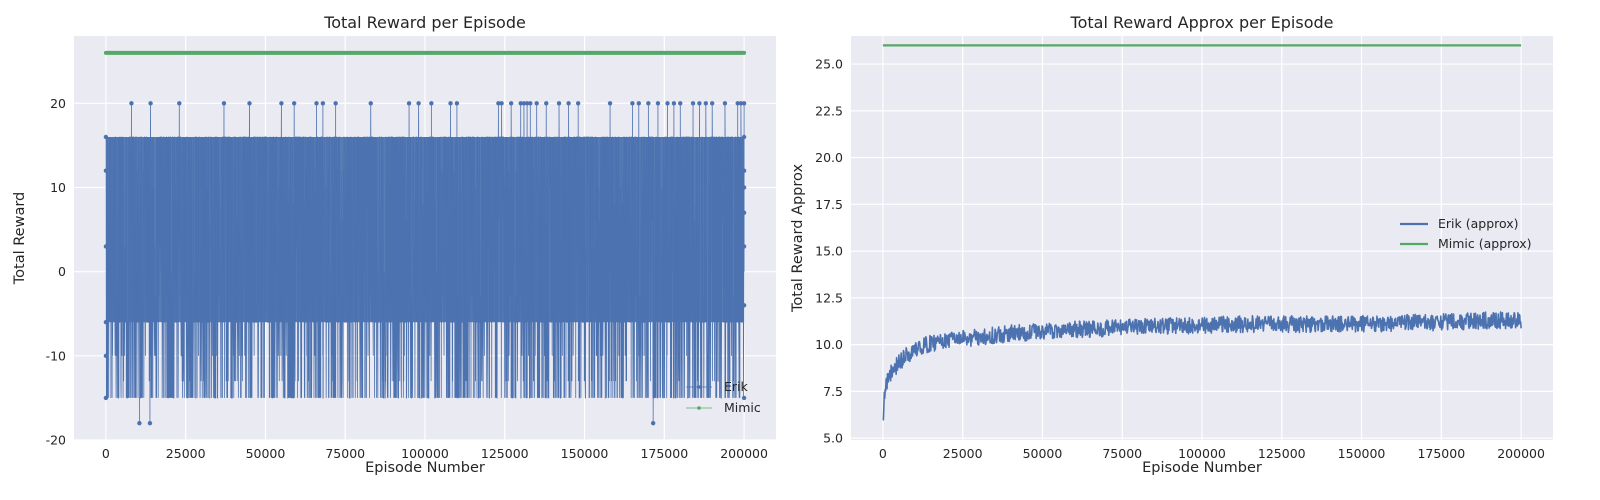  What do you see at coordinates (829, 64) in the screenshot?
I see `y-tick-label: 25.0` at bounding box center [829, 64].